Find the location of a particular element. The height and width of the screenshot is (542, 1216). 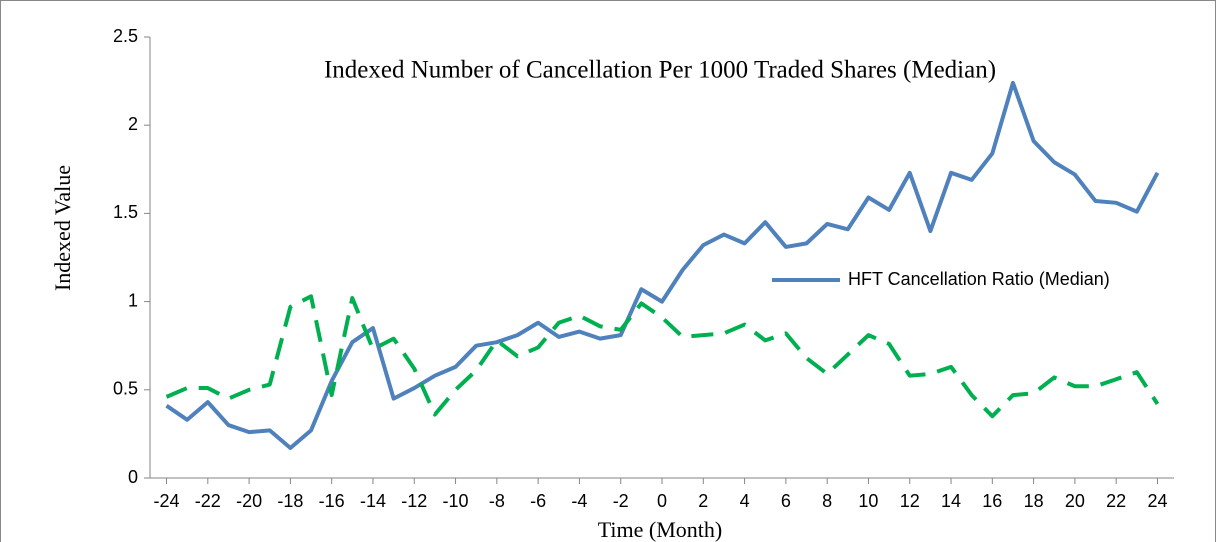

x-tick-label: 14 is located at coordinates (951, 501).